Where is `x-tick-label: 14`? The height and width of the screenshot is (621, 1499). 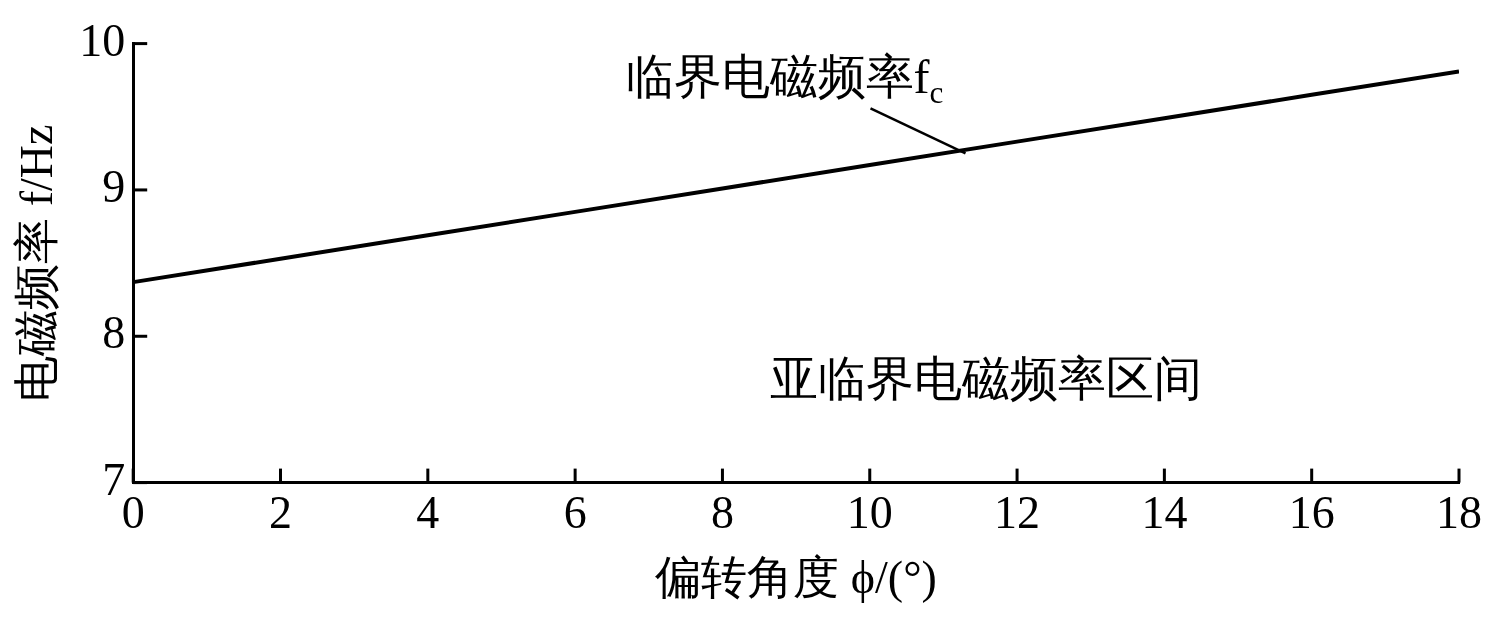 x-tick-label: 14 is located at coordinates (1164, 513).